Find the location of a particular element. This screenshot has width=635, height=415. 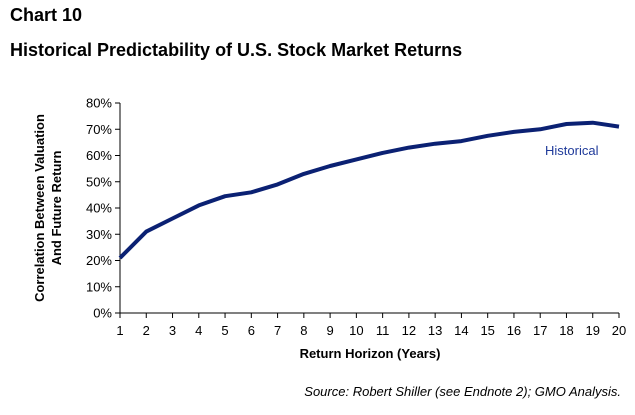

chart-number: Chart 10 is located at coordinates (46, 15).